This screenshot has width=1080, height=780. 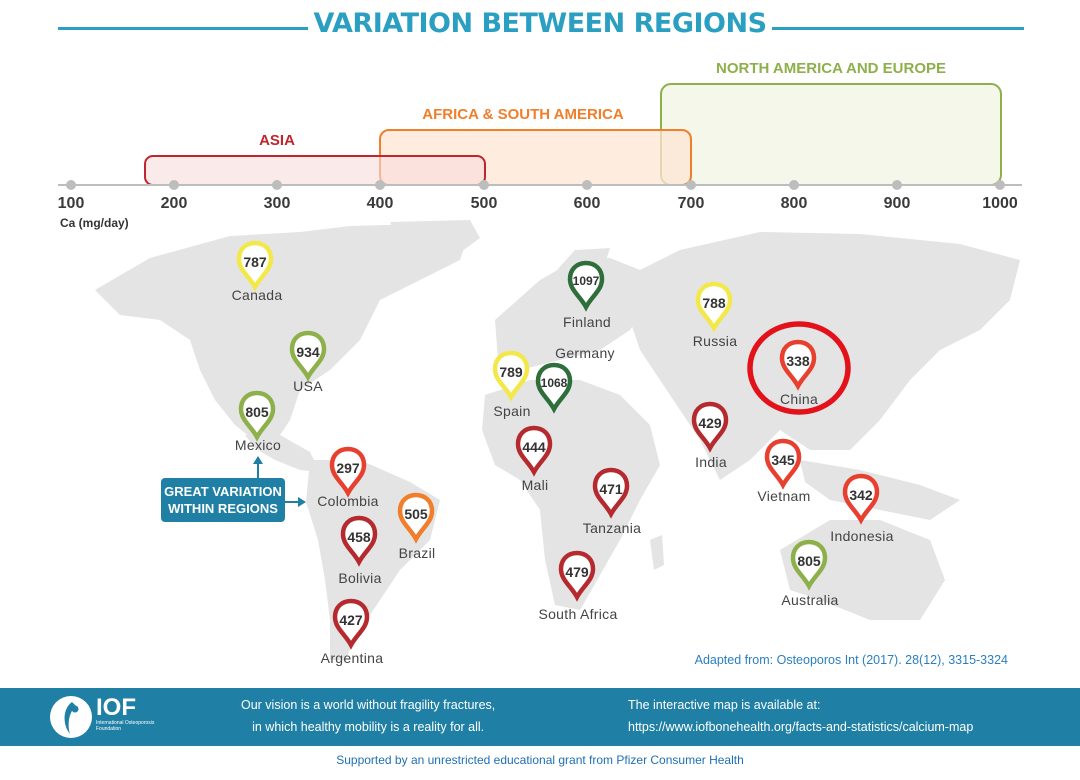 What do you see at coordinates (578, 614) in the screenshot?
I see `country-label-south-africa: South Africa` at bounding box center [578, 614].